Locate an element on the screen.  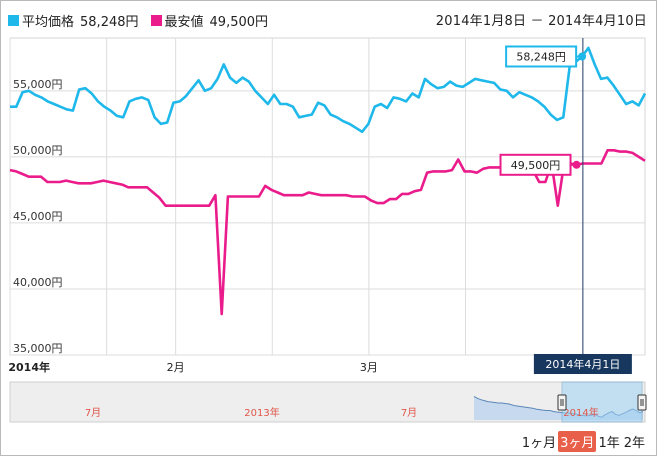
legend-avg-value: 58,248円 is located at coordinates (109, 22).